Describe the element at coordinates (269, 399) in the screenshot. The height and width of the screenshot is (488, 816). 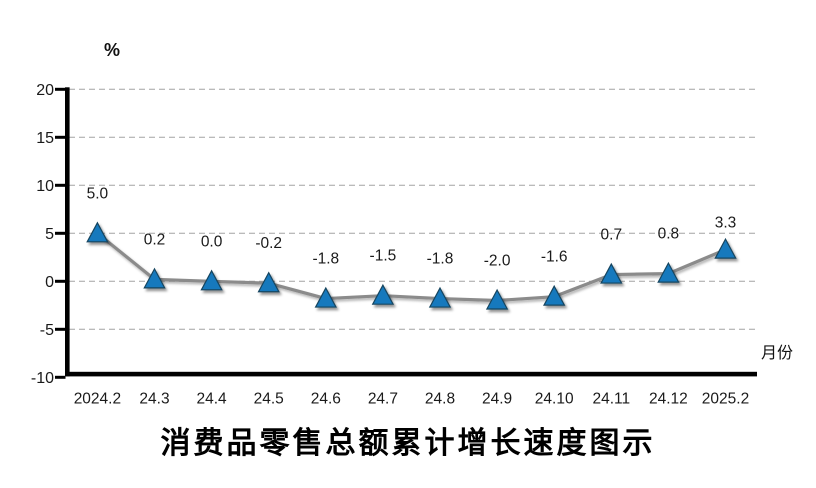
I see `x-tick-label: 24.5` at that location.